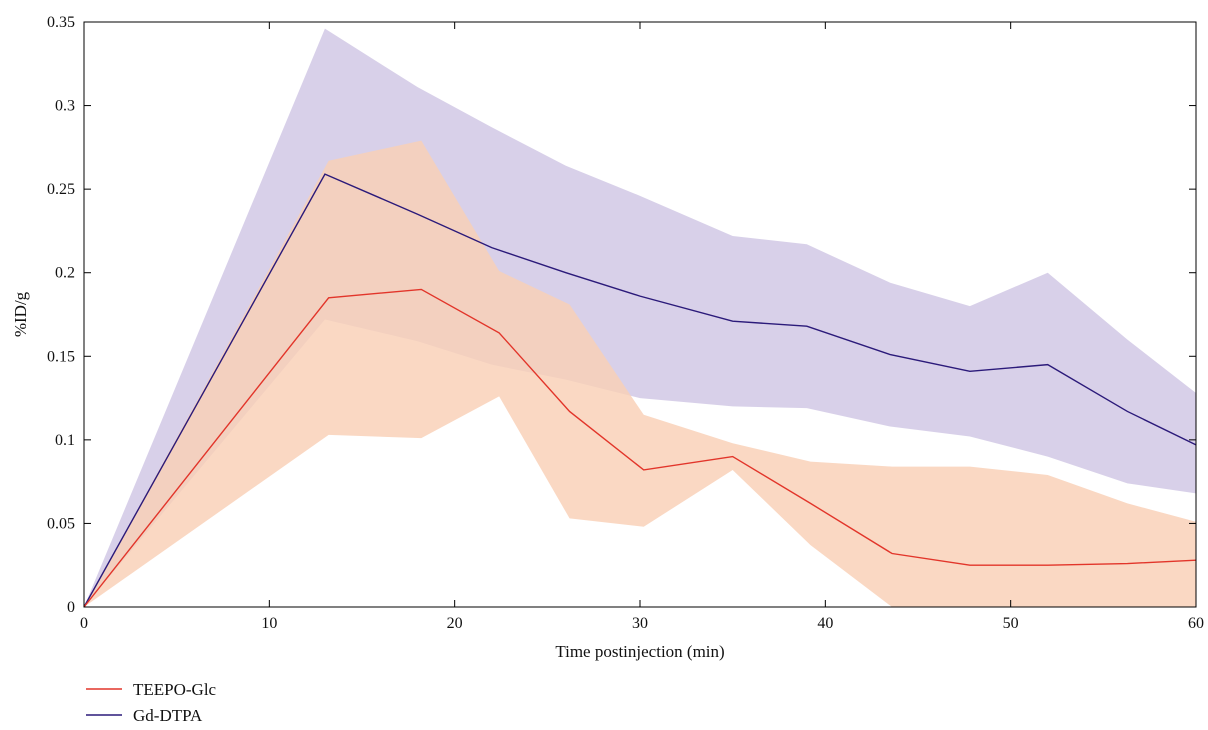 The image size is (1208, 730). I want to click on legend-label: Gd-DTPA, so click(168, 715).